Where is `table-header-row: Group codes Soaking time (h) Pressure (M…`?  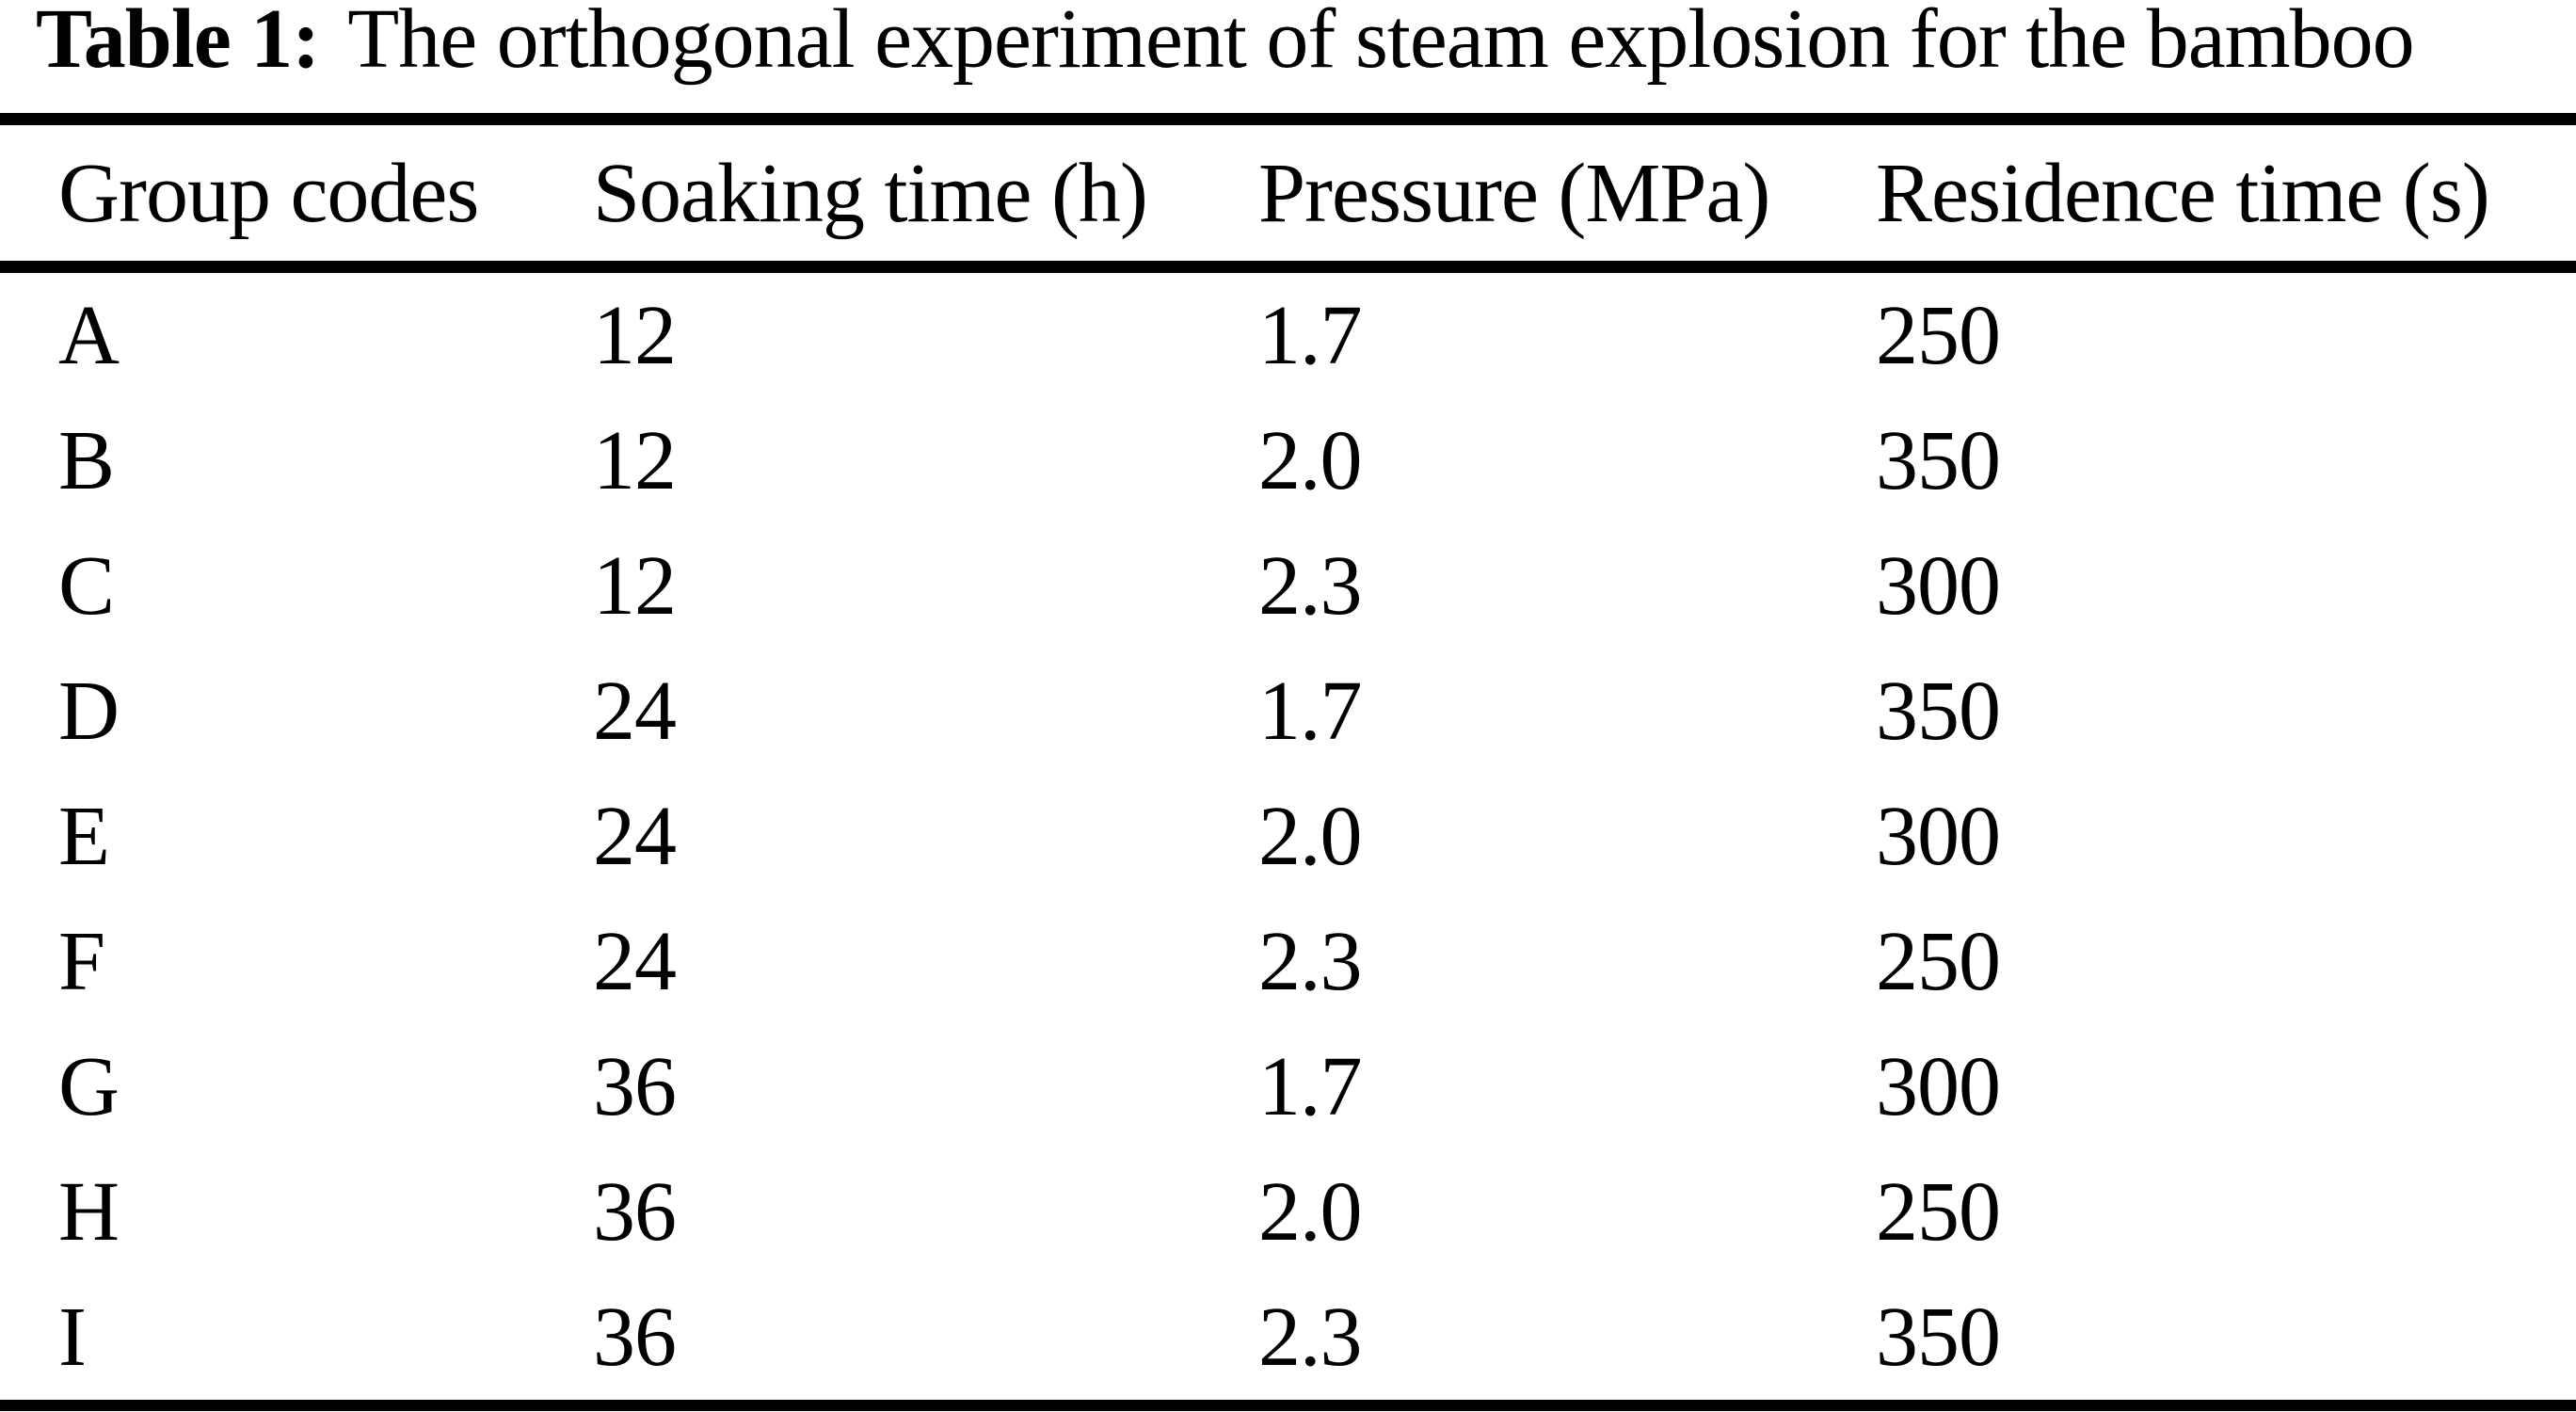 table-header-row: Group codes Soaking time (h) Pressure (M… is located at coordinates (1288, 196).